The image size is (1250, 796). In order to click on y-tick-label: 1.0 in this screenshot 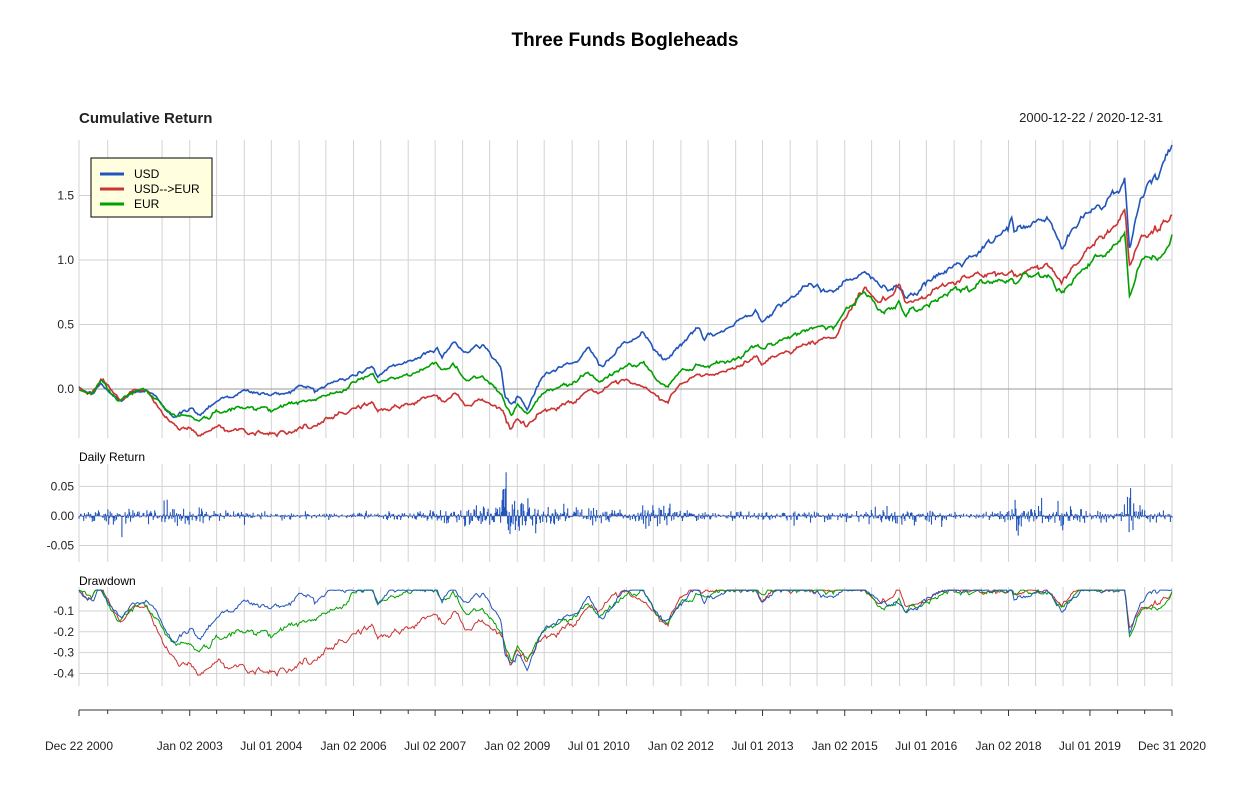, I will do `click(65, 260)`.